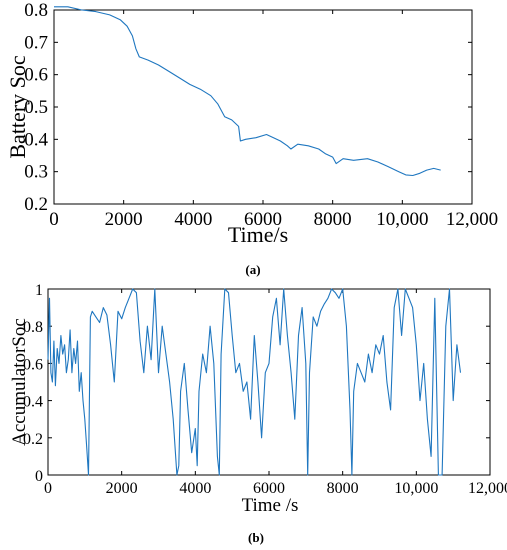 The image size is (507, 550). Describe the element at coordinates (36, 42) in the screenshot. I see `y-tick-label: 0.7` at that location.